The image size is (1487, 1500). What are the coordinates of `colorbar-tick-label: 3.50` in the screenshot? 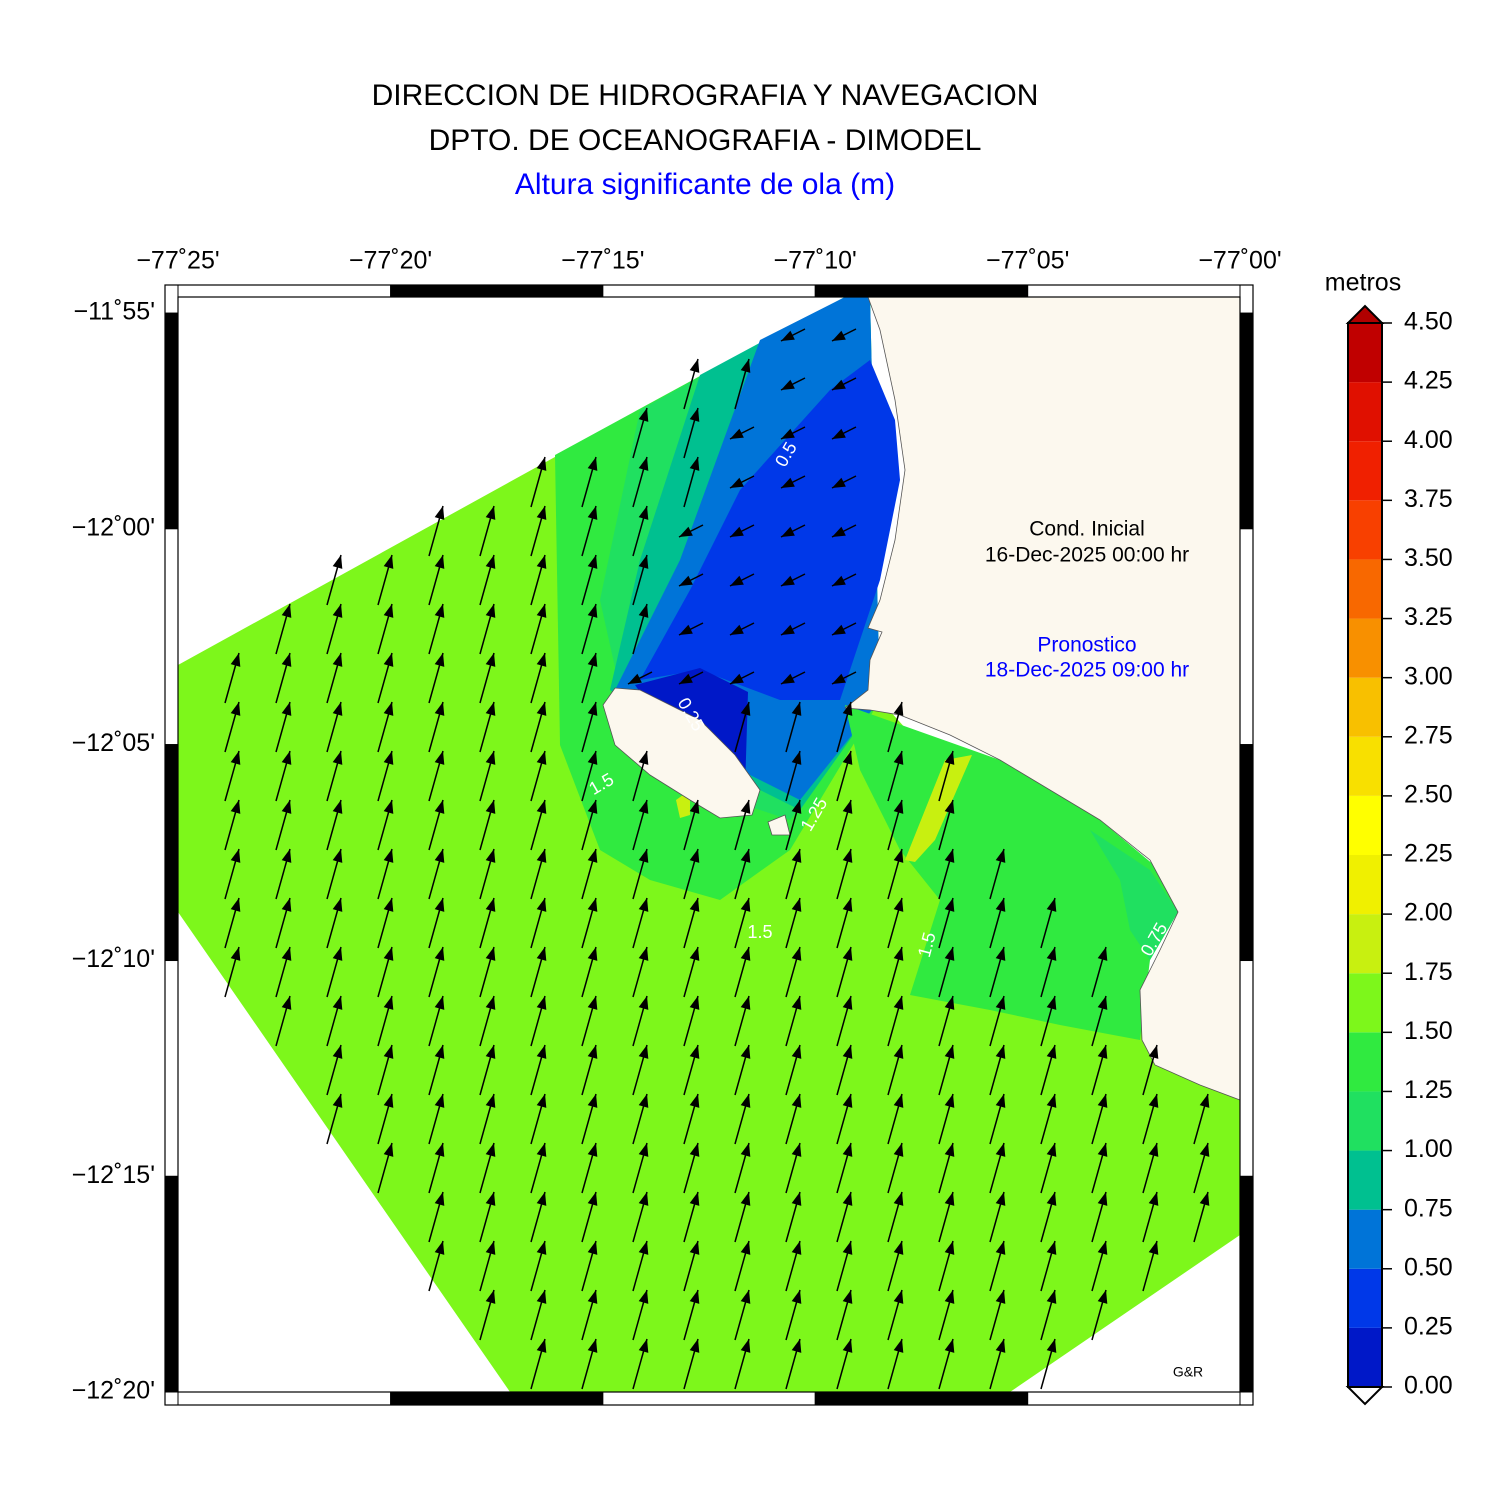 It's located at (1428, 558).